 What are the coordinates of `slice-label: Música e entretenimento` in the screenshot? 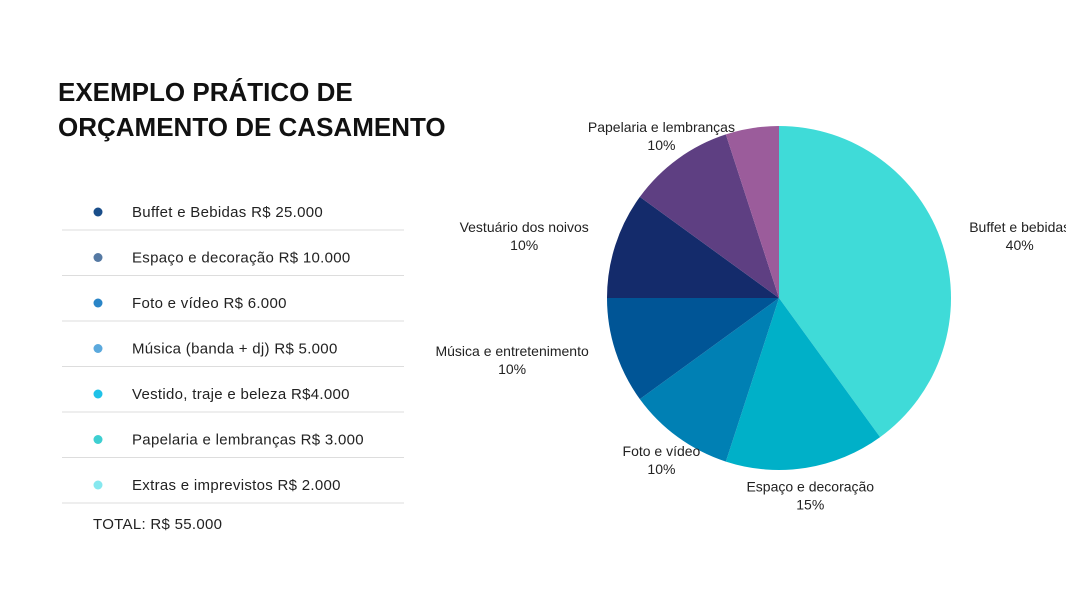 It's located at (512, 351).